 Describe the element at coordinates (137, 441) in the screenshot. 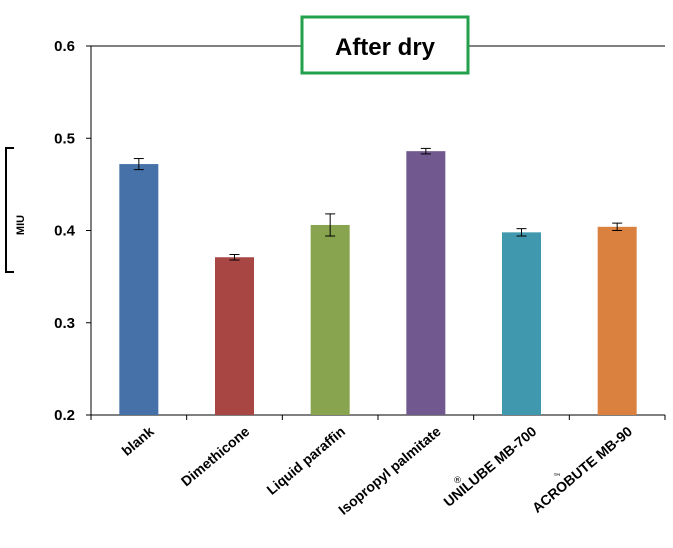

I see `x-category-label: blank` at that location.